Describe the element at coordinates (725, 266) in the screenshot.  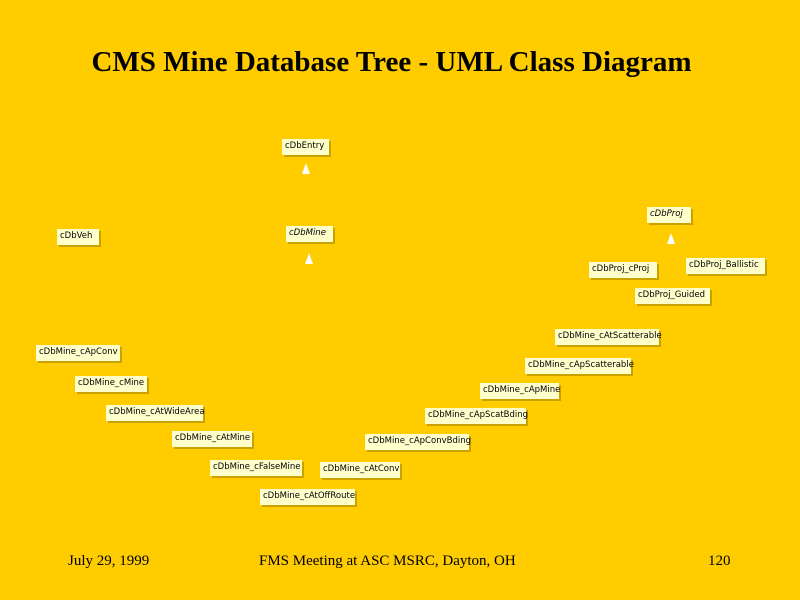
I see `class-box-db-proj-ballistic: cDbProj_Ballistic` at that location.